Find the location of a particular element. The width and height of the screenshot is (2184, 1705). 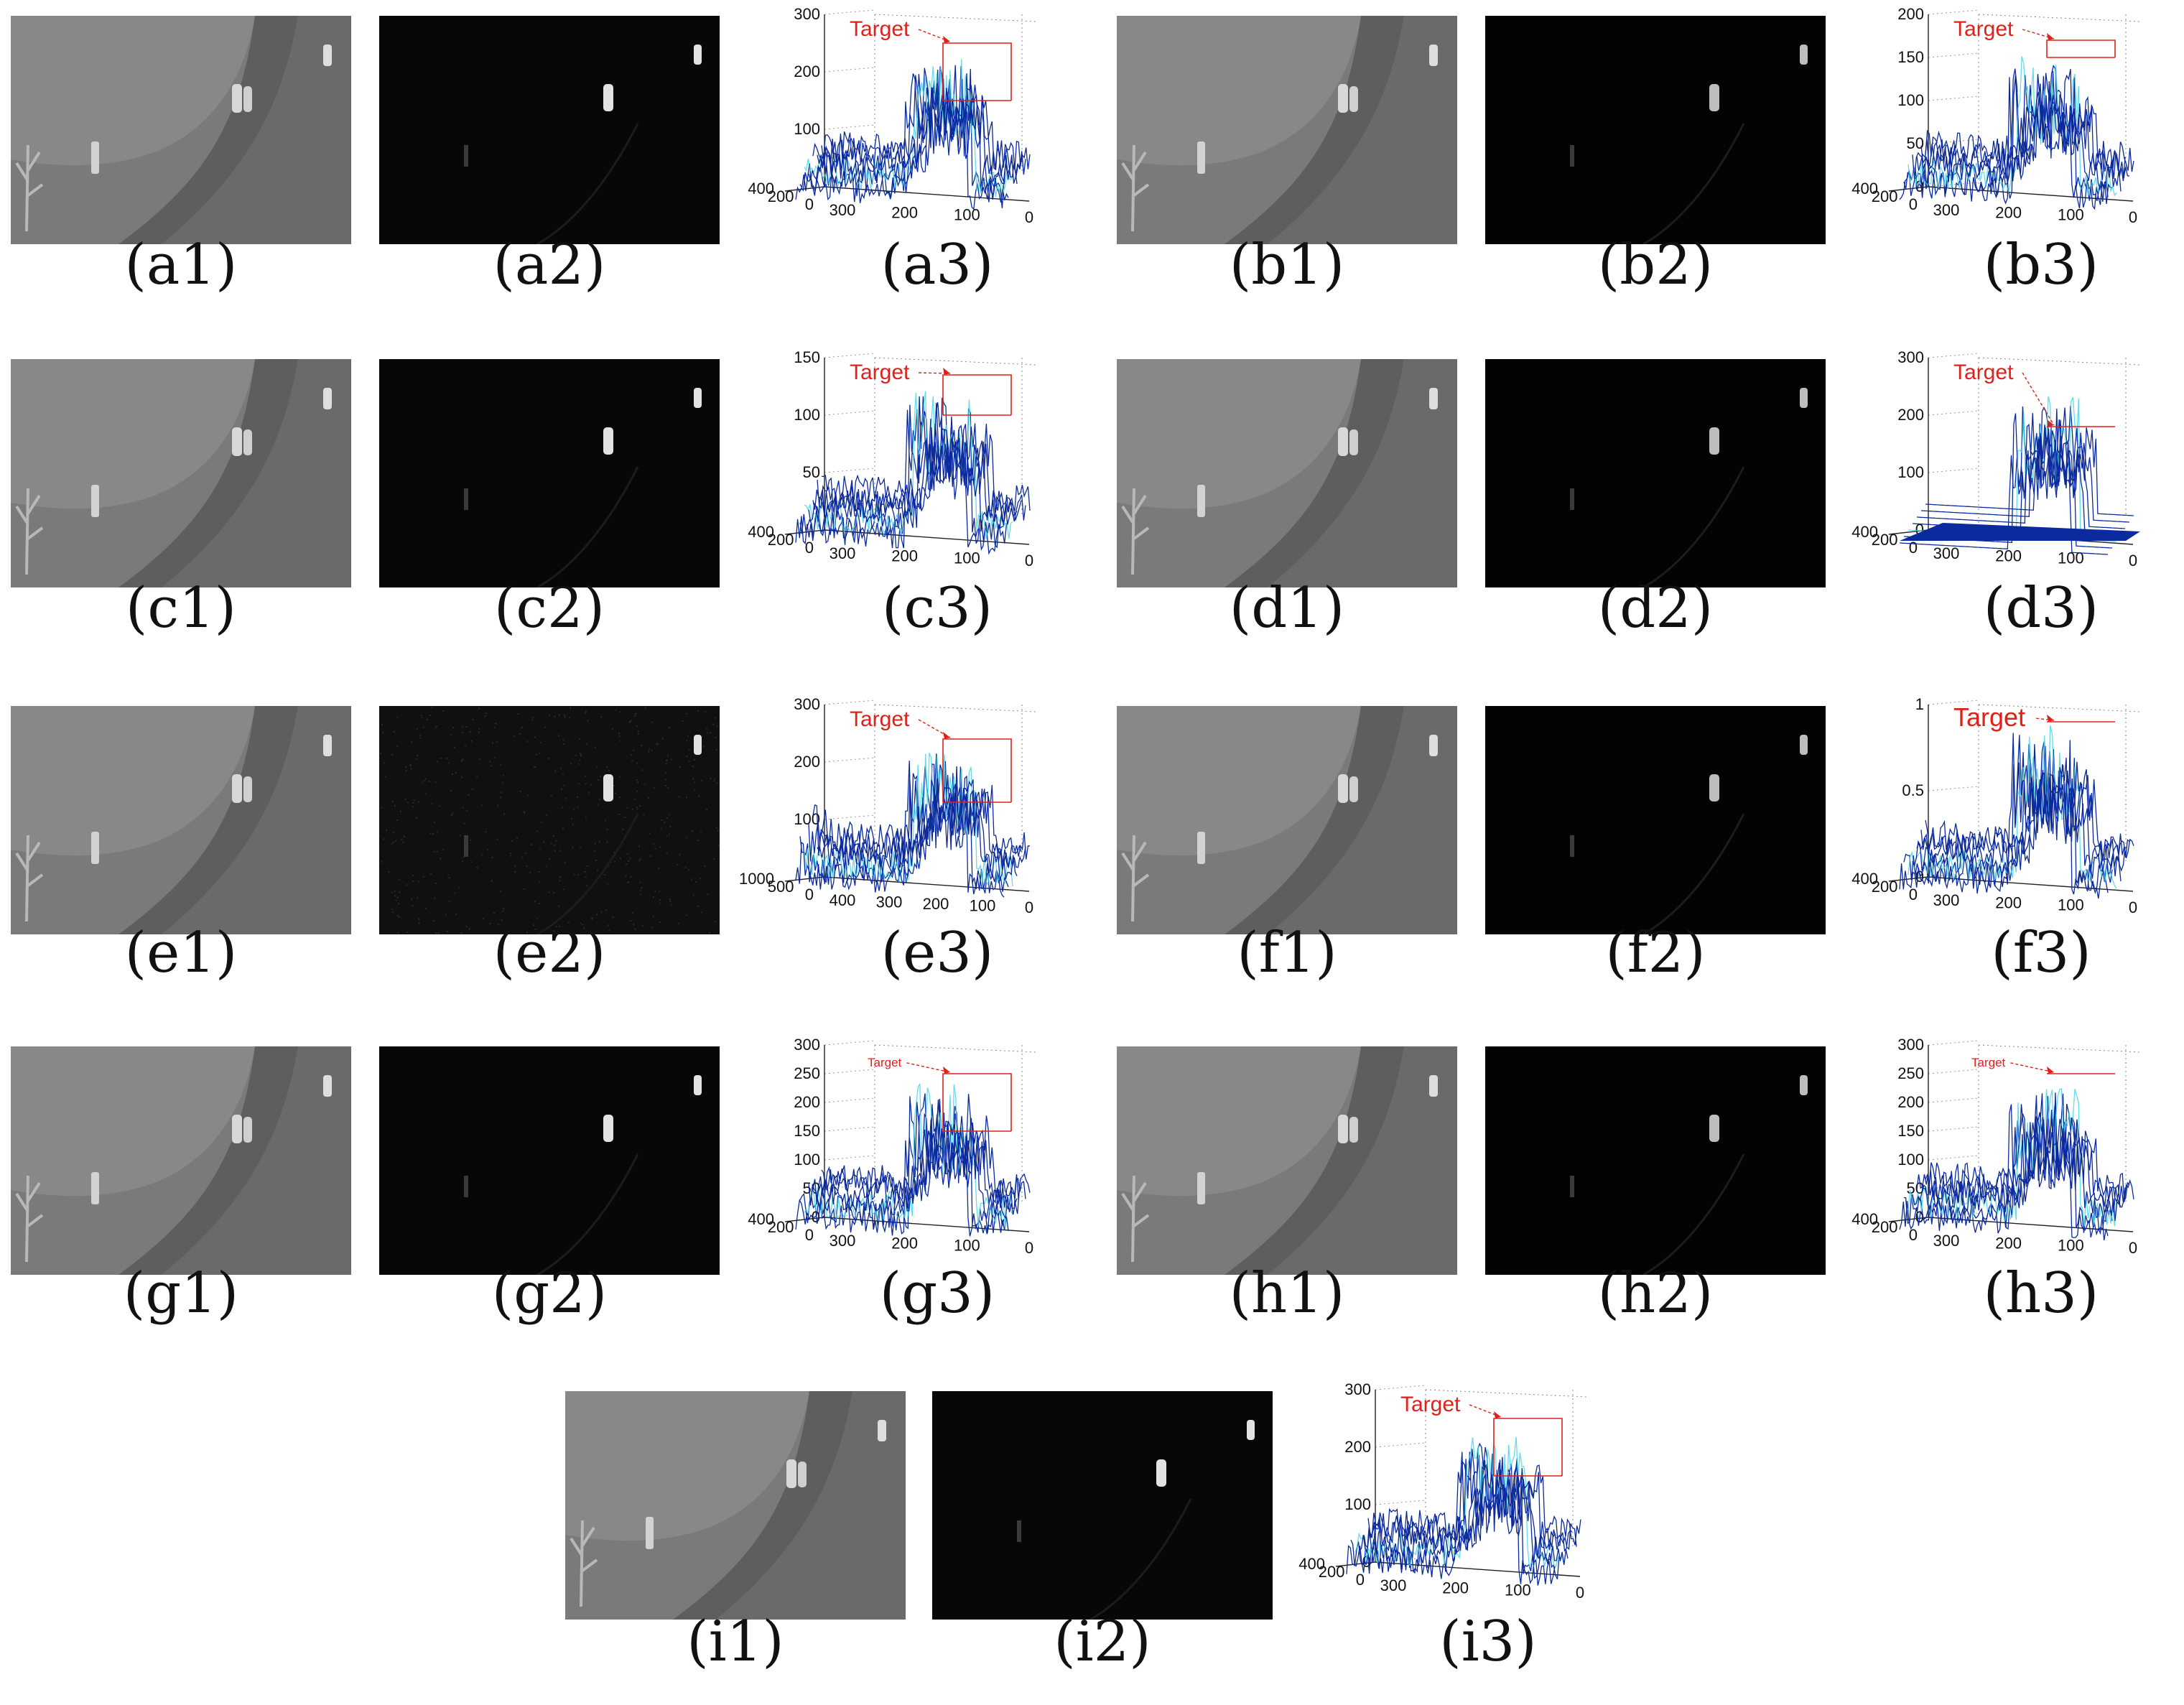

z-tick-label: 0.5 is located at coordinates (1913, 790).